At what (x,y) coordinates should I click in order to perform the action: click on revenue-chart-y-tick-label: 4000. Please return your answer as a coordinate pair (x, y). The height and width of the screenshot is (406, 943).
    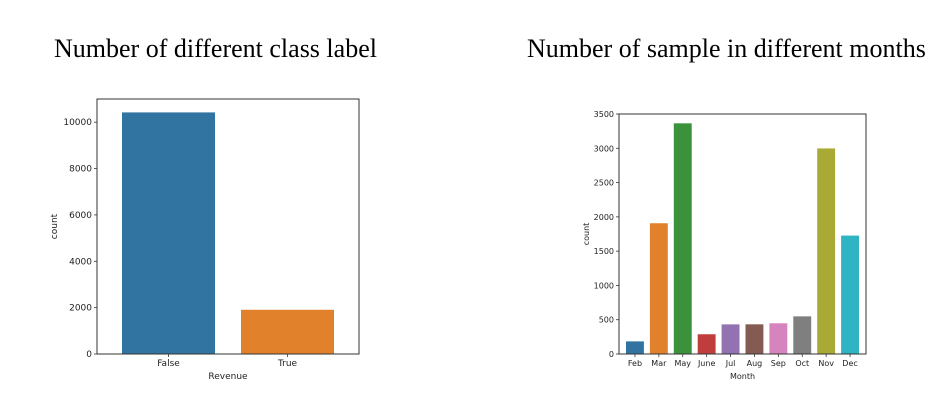
    Looking at the image, I should click on (80, 262).